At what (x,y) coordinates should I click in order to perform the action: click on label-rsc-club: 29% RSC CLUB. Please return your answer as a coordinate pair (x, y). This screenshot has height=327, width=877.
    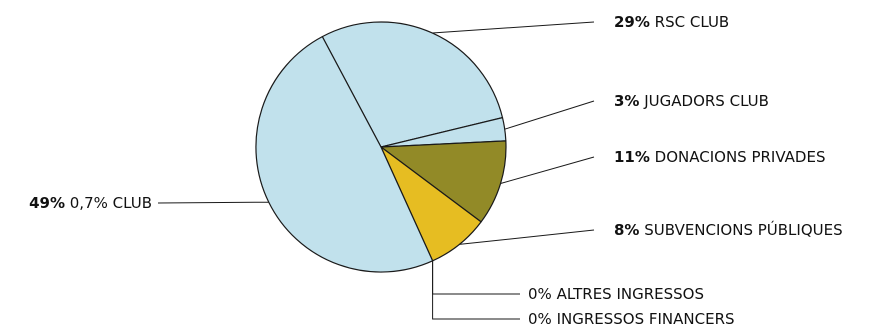
    Looking at the image, I should click on (671, 22).